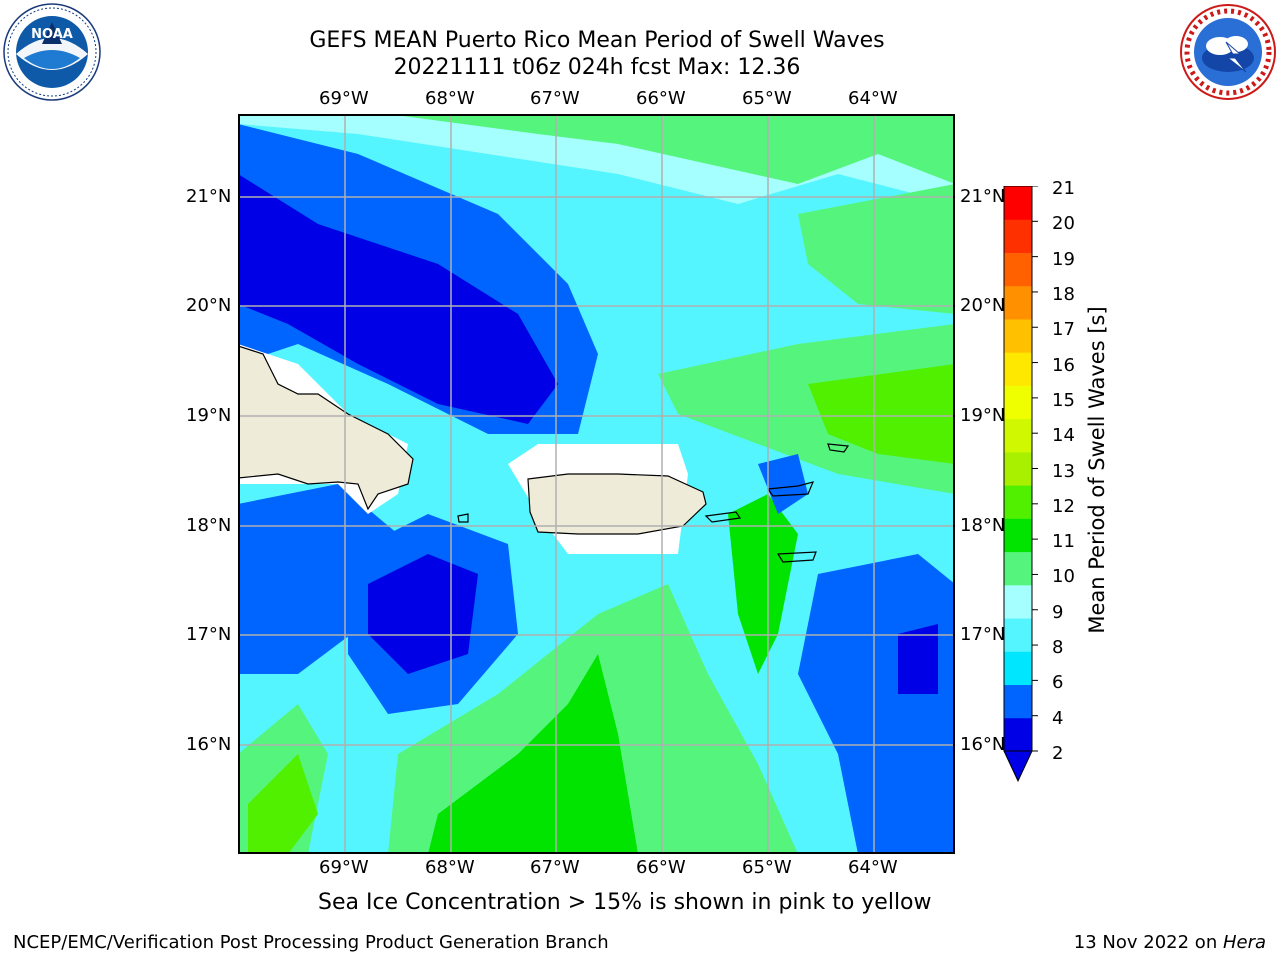 The height and width of the screenshot is (960, 1280). What do you see at coordinates (52, 52) in the screenshot?
I see `noaa-logo: NOAA` at bounding box center [52, 52].